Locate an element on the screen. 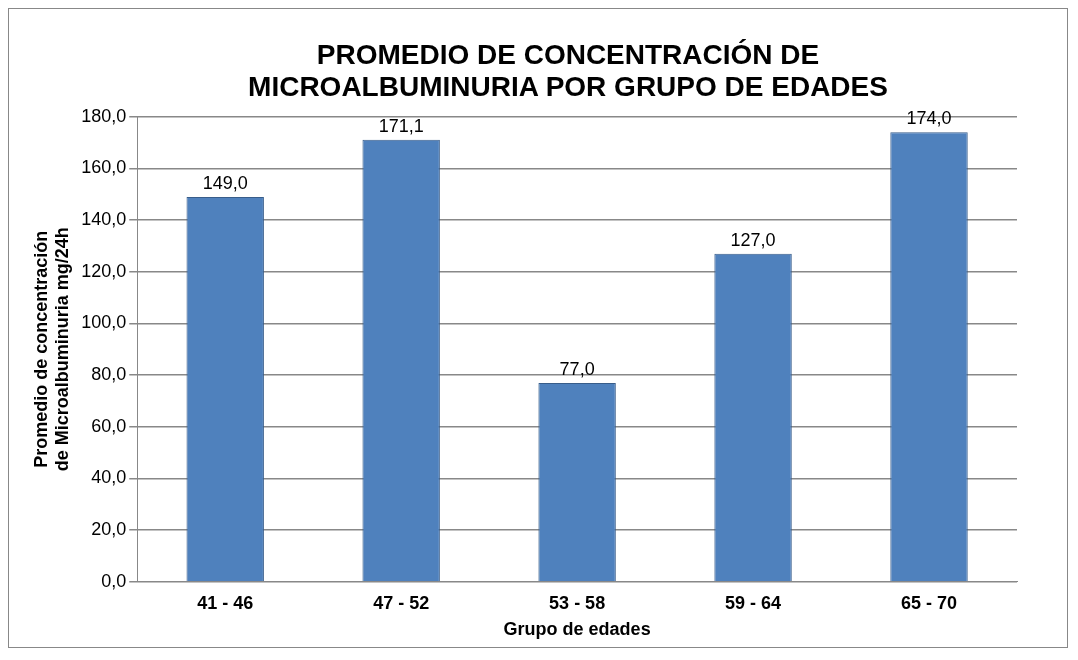 This screenshot has height=660, width=1078. y-tick-label: 40,0 is located at coordinates (109, 477).